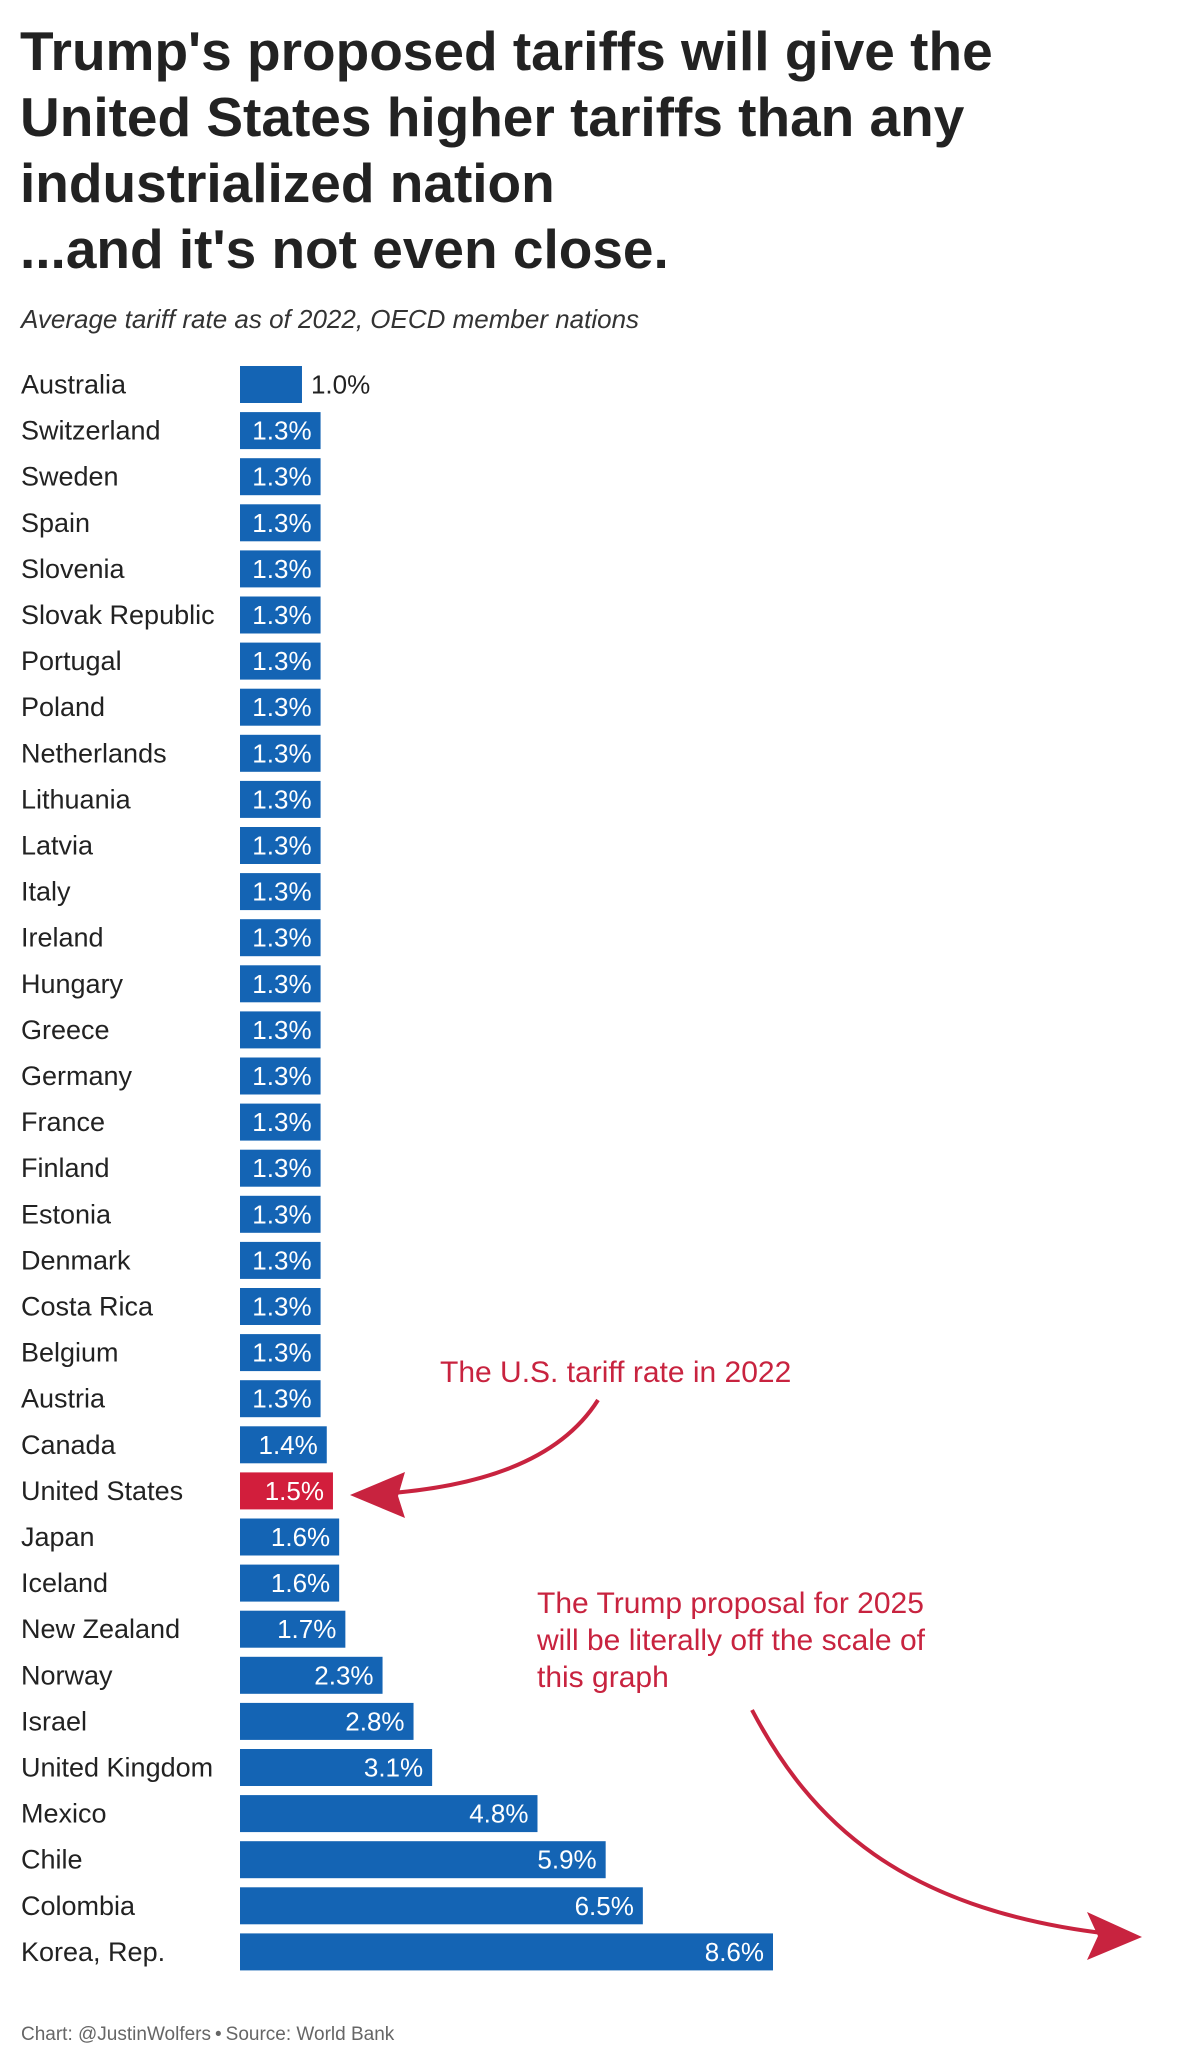 The height and width of the screenshot is (2048, 1190). I want to click on bar-costa-rica, so click(280, 1306).